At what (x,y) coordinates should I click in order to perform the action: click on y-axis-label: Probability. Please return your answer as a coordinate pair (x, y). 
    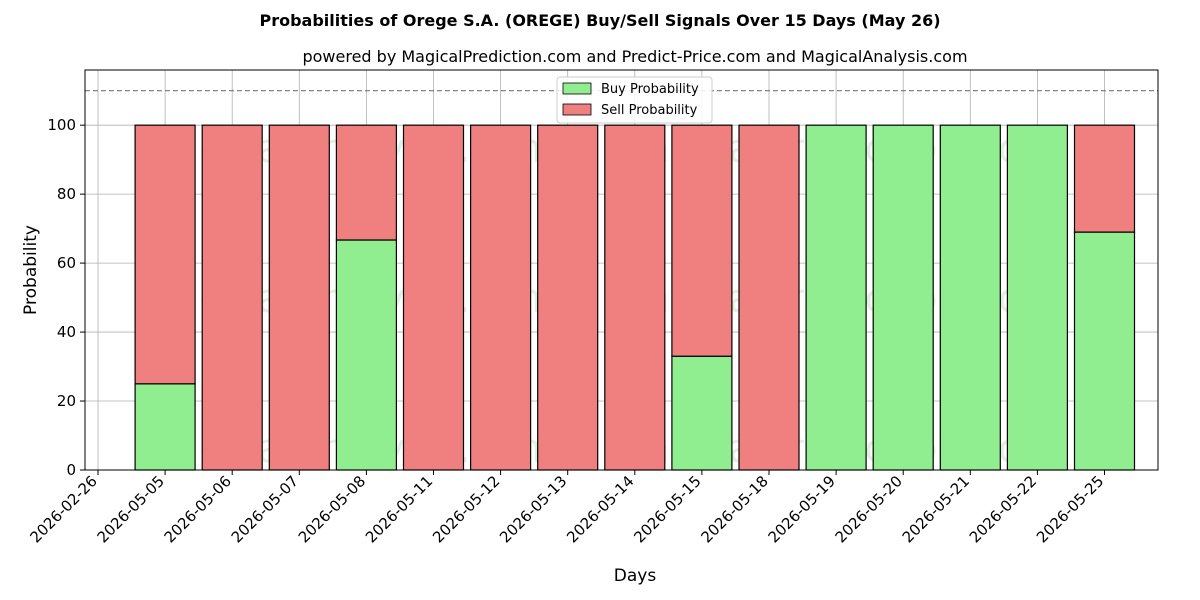
    Looking at the image, I should click on (31, 270).